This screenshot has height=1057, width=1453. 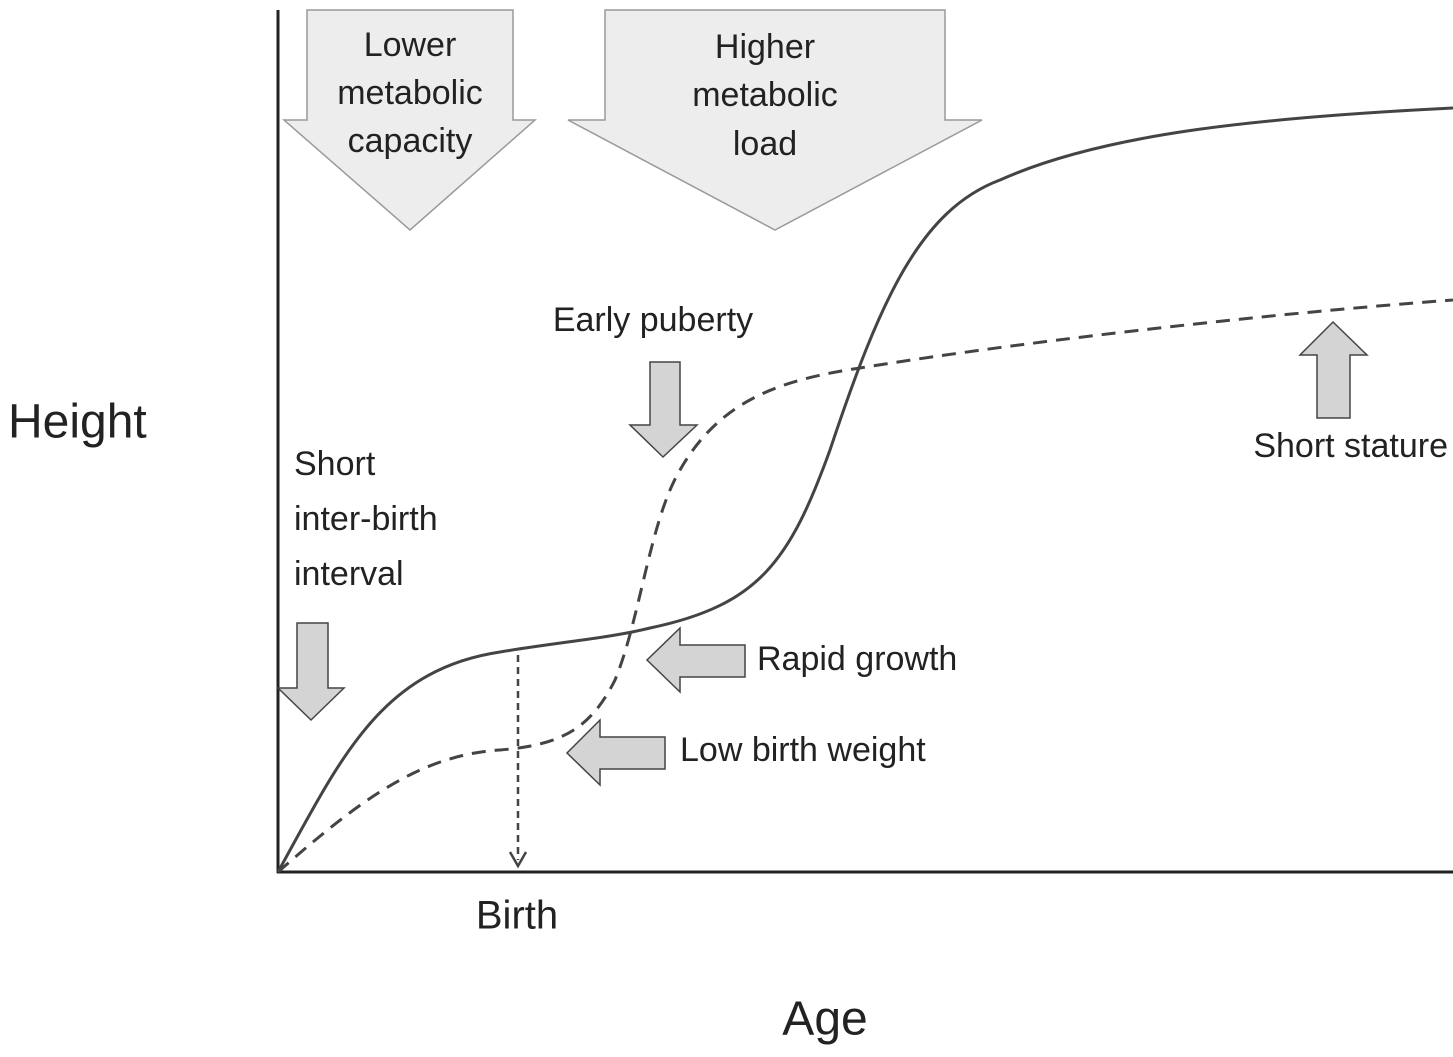 What do you see at coordinates (518, 860) in the screenshot?
I see `birth-marker-head` at bounding box center [518, 860].